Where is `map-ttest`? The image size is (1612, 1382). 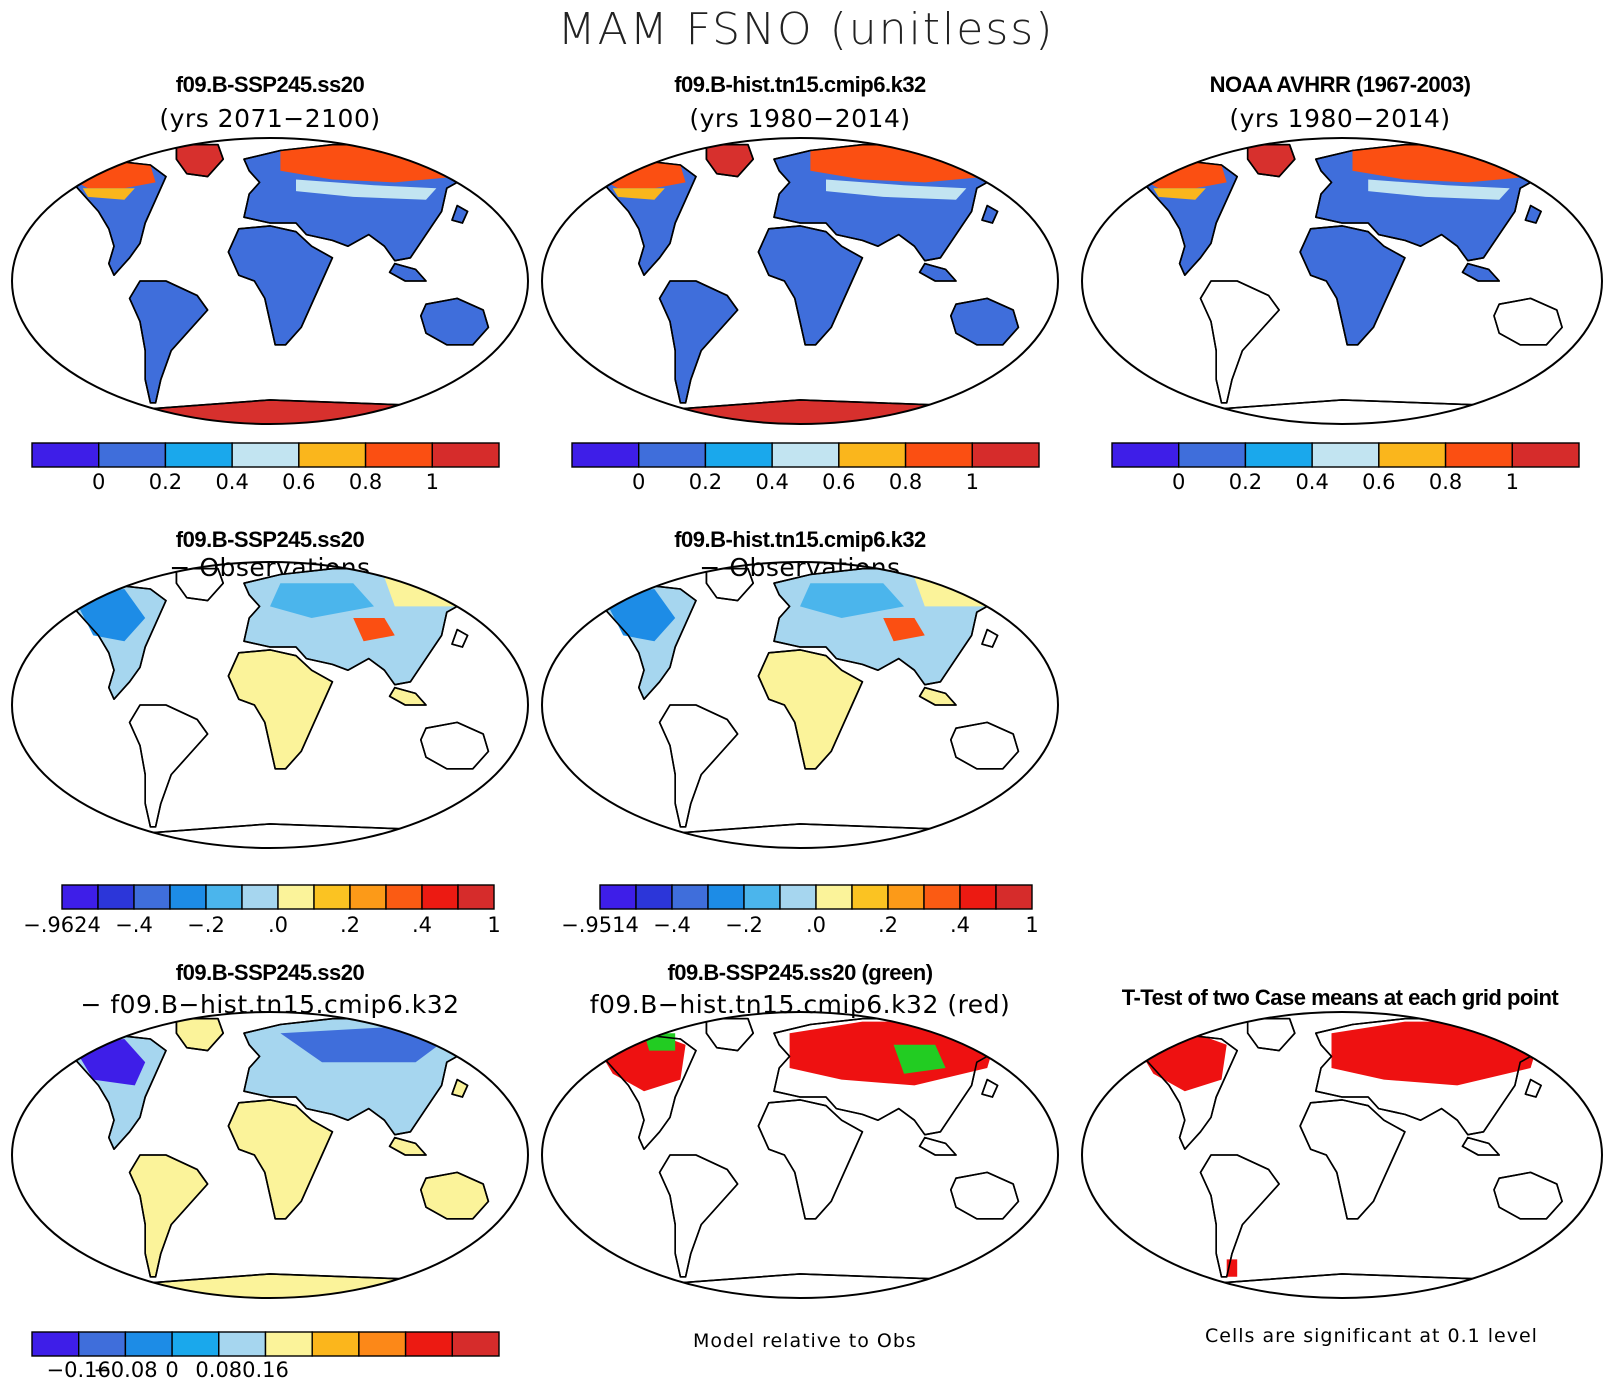 map-ttest is located at coordinates (1342, 1155).